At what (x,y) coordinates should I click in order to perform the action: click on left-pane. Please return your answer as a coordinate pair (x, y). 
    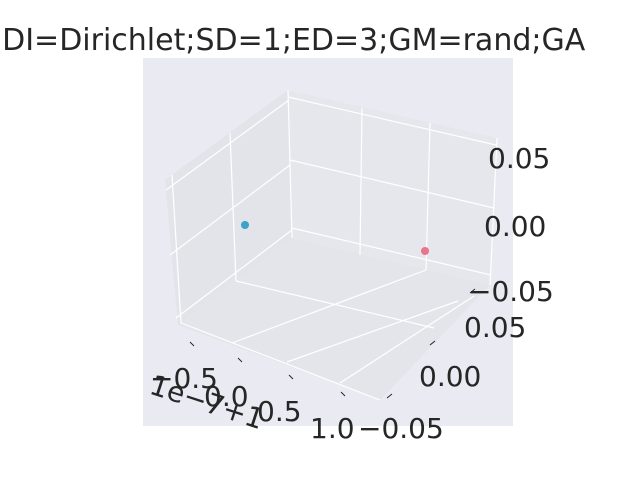
    Looking at the image, I should click on (228, 207).